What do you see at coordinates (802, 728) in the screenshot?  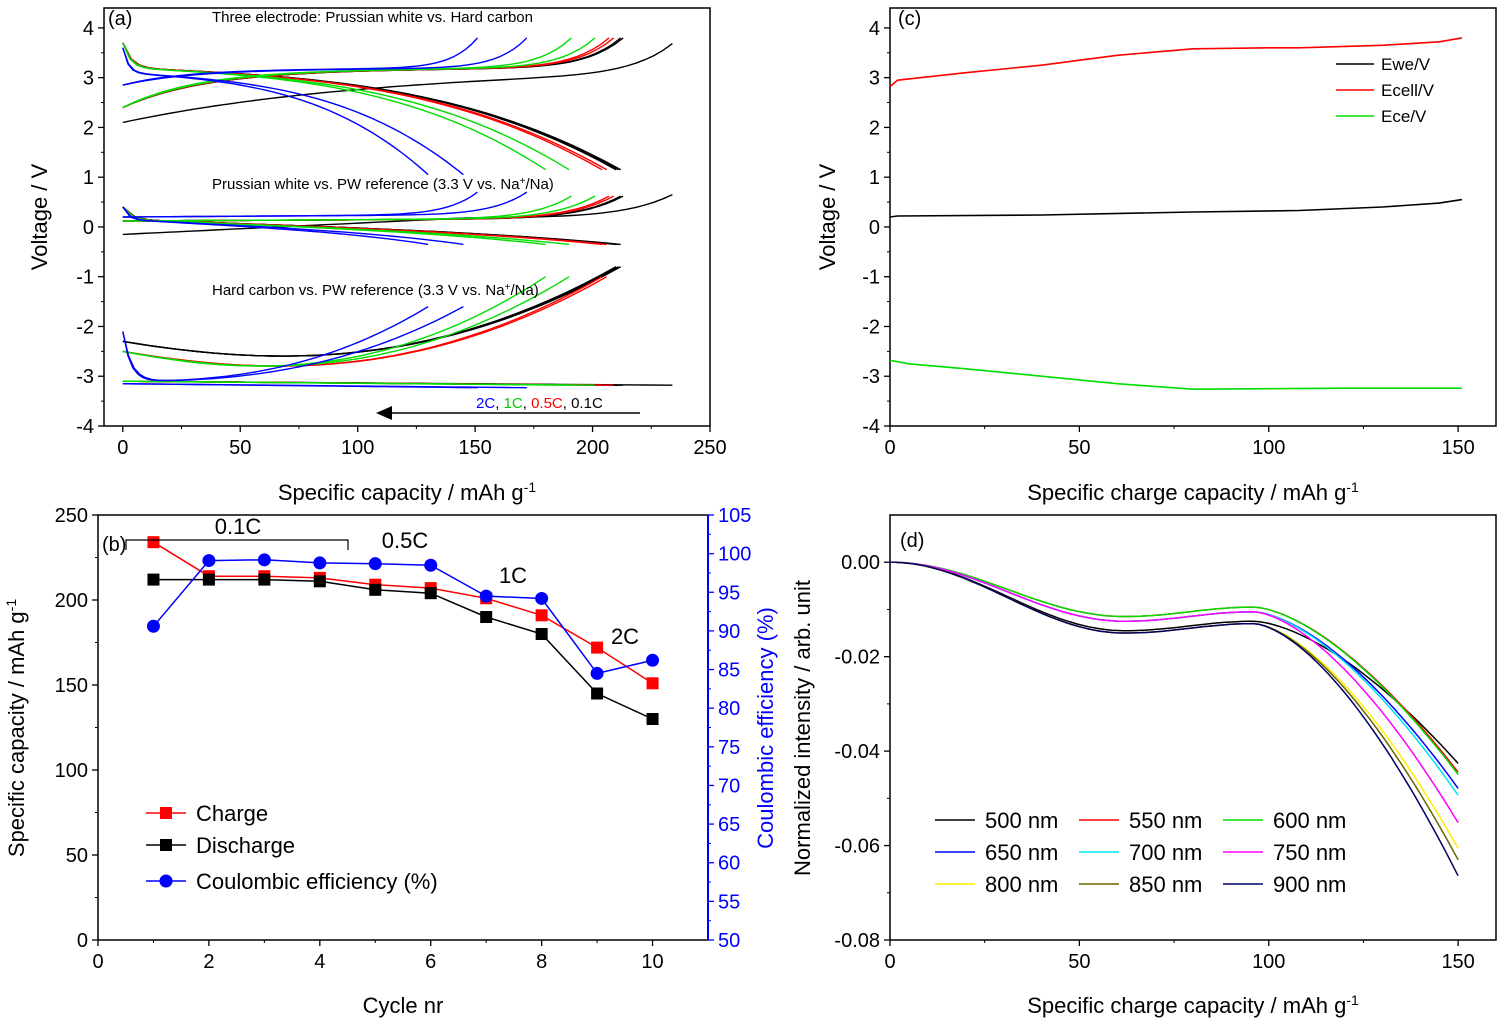 I see `panel-d-ylabel: Normalized intensity / arb. unit` at bounding box center [802, 728].